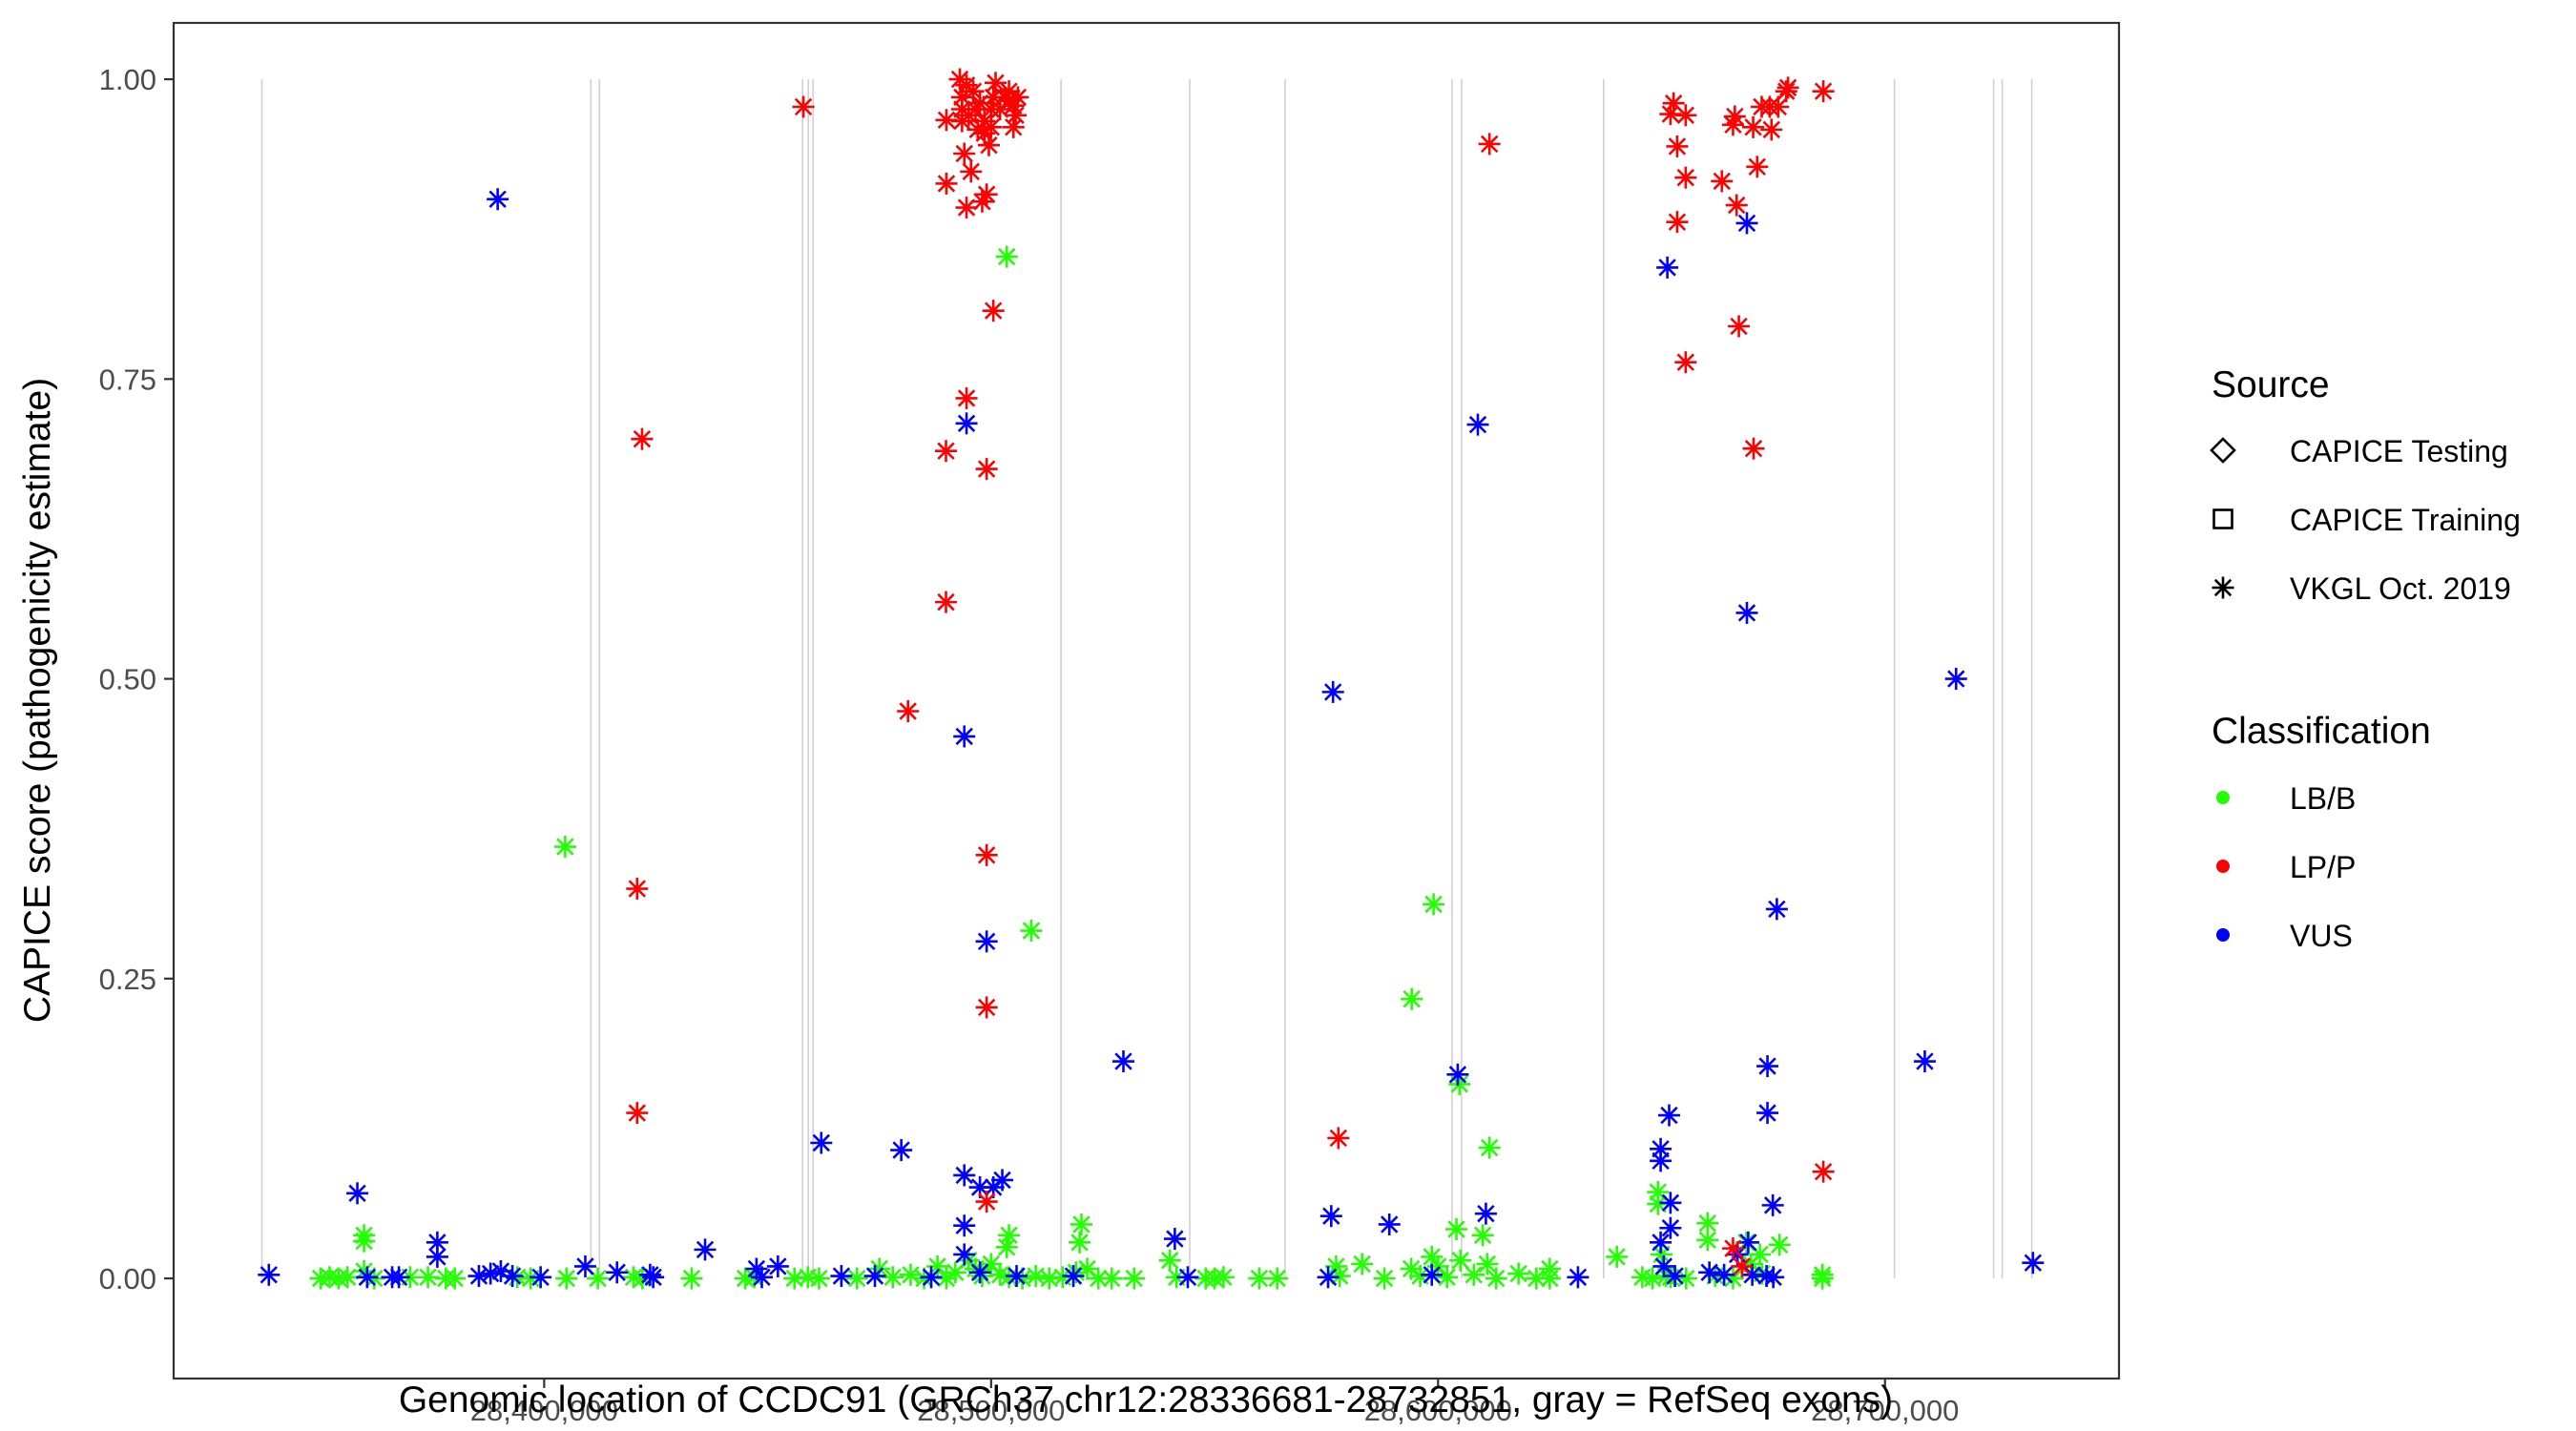  What do you see at coordinates (127, 379) in the screenshot?
I see `y-tick-label: 0.75` at bounding box center [127, 379].